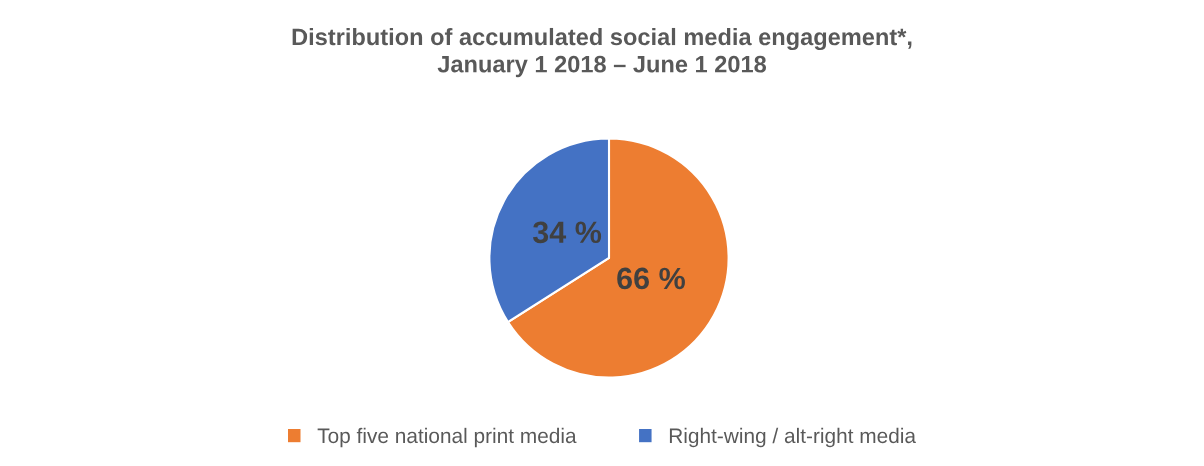 The height and width of the screenshot is (466, 1204). I want to click on data-label: 66 %, so click(651, 278).